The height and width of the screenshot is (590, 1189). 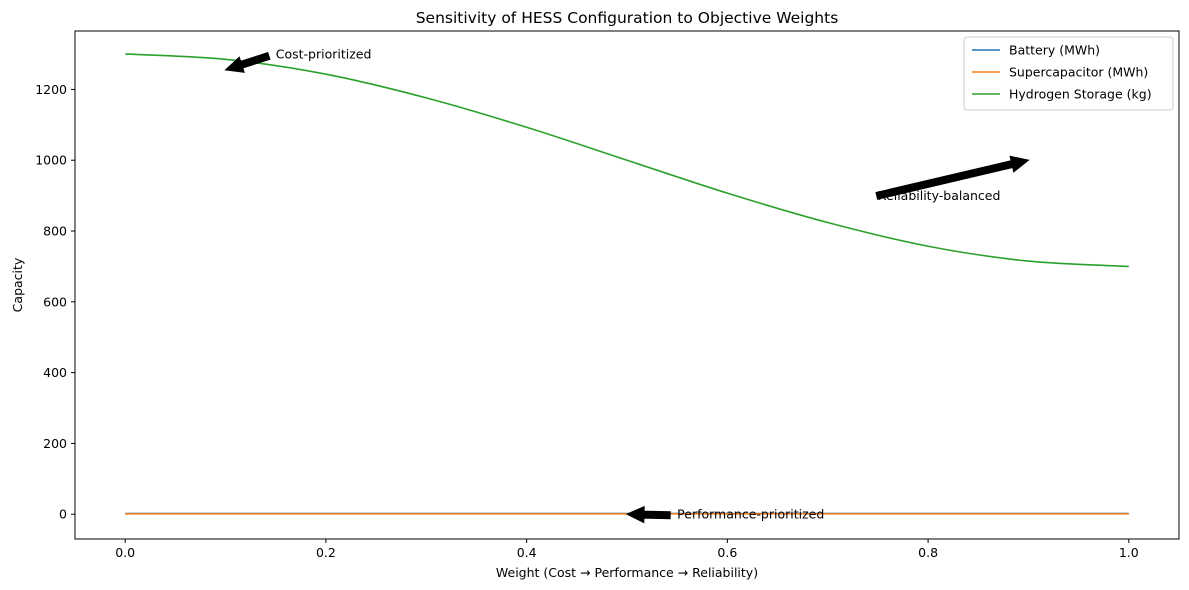 What do you see at coordinates (17, 284) in the screenshot?
I see `y-axis-label: Capacity` at bounding box center [17, 284].